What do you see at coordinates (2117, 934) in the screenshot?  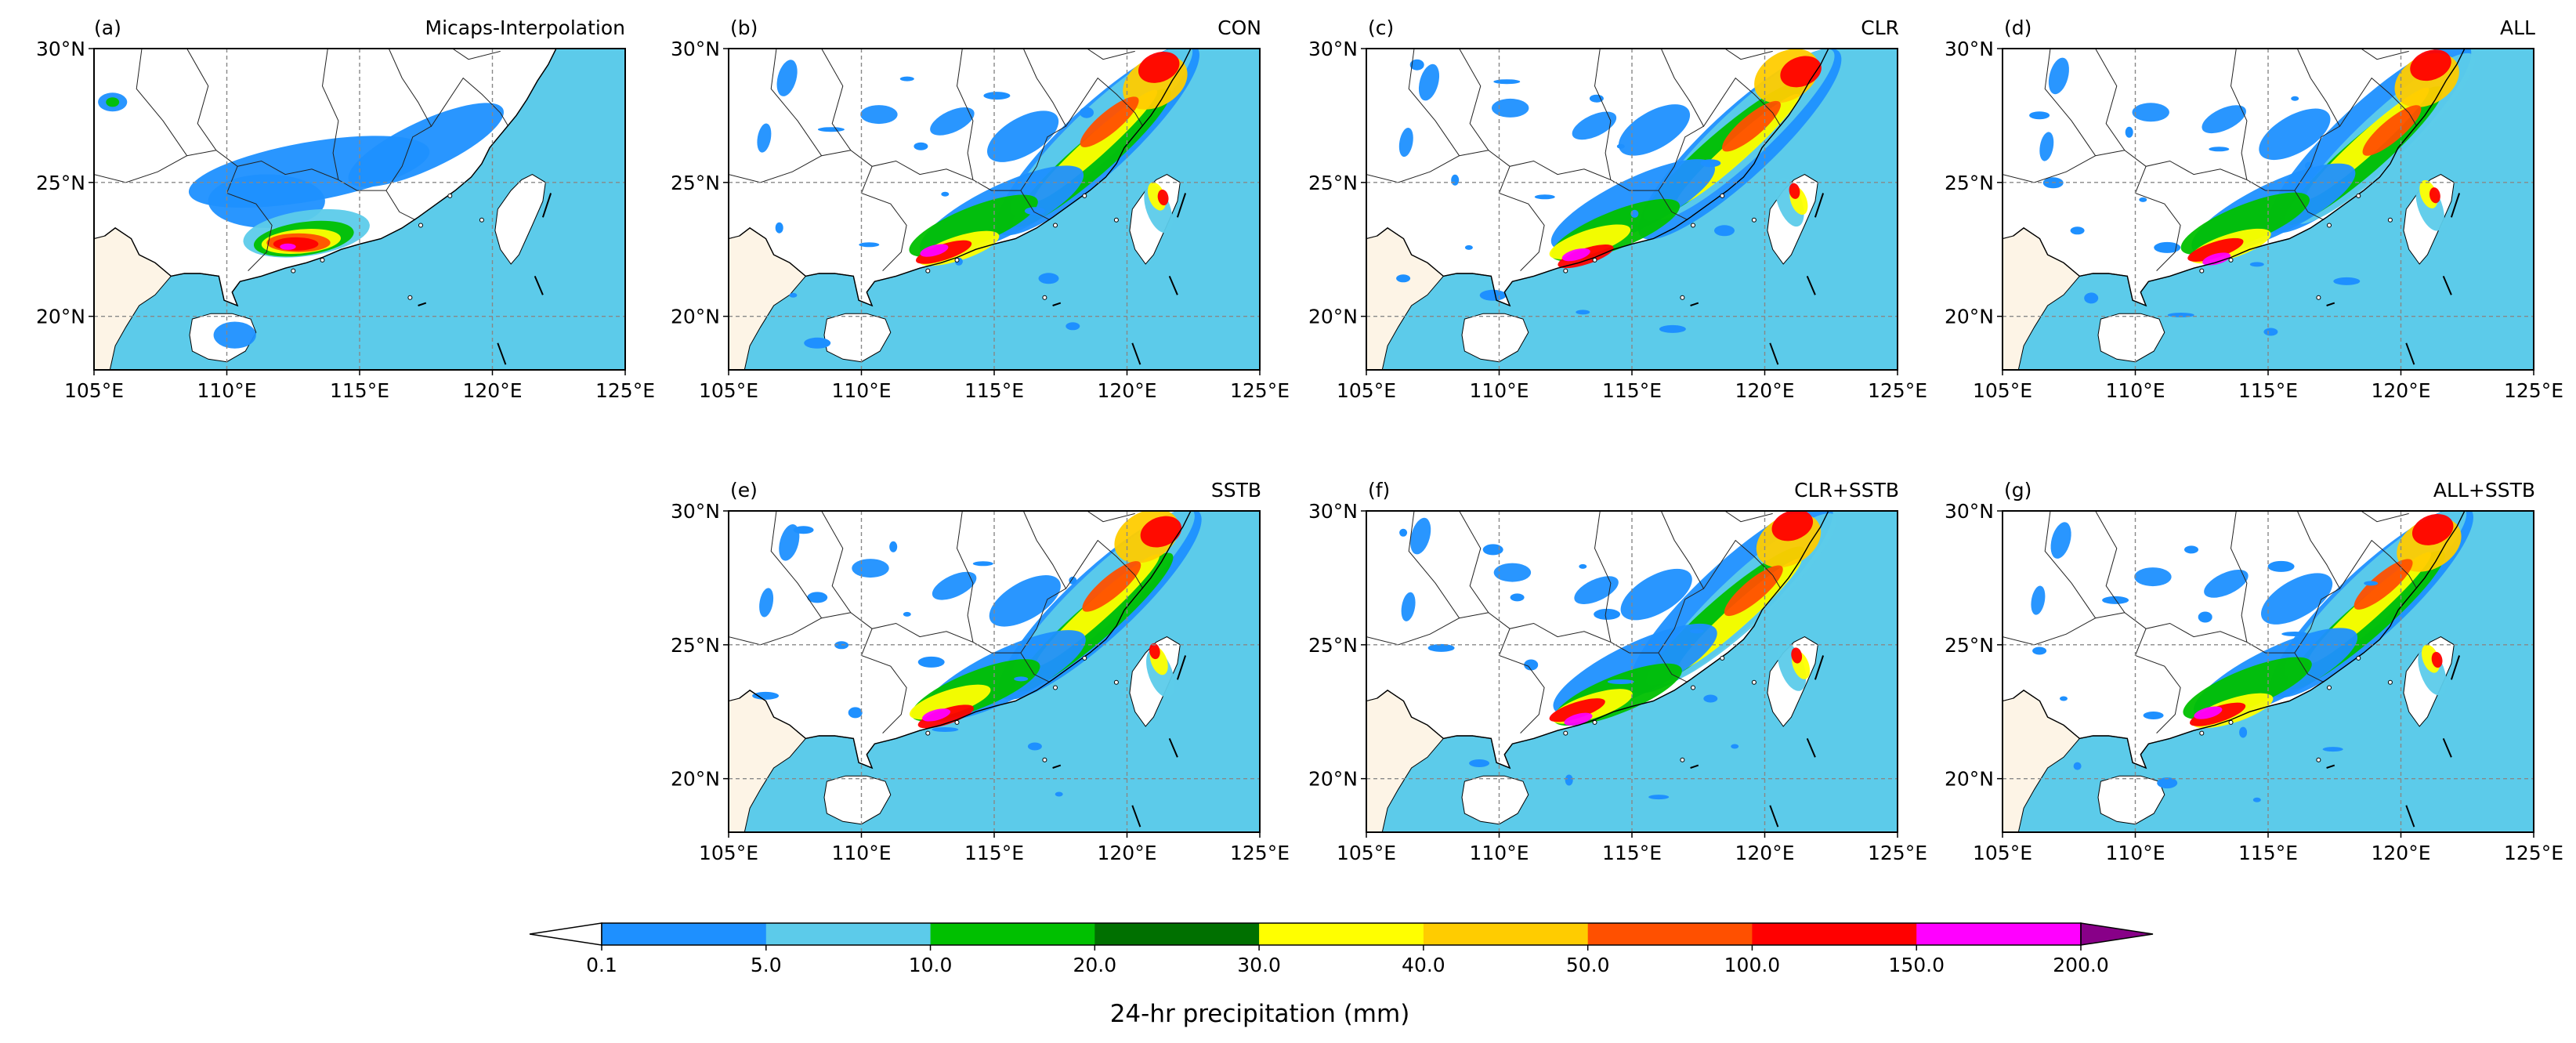 I see `colorbar-over-arrow` at bounding box center [2117, 934].